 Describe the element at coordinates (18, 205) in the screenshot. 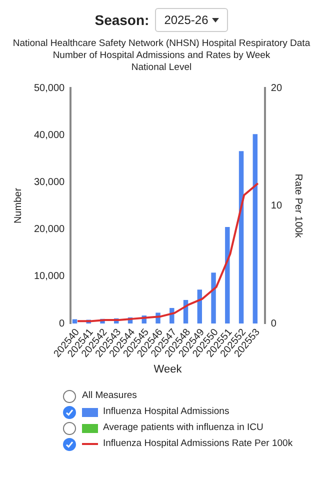

I see `y-axis-title: Number` at that location.